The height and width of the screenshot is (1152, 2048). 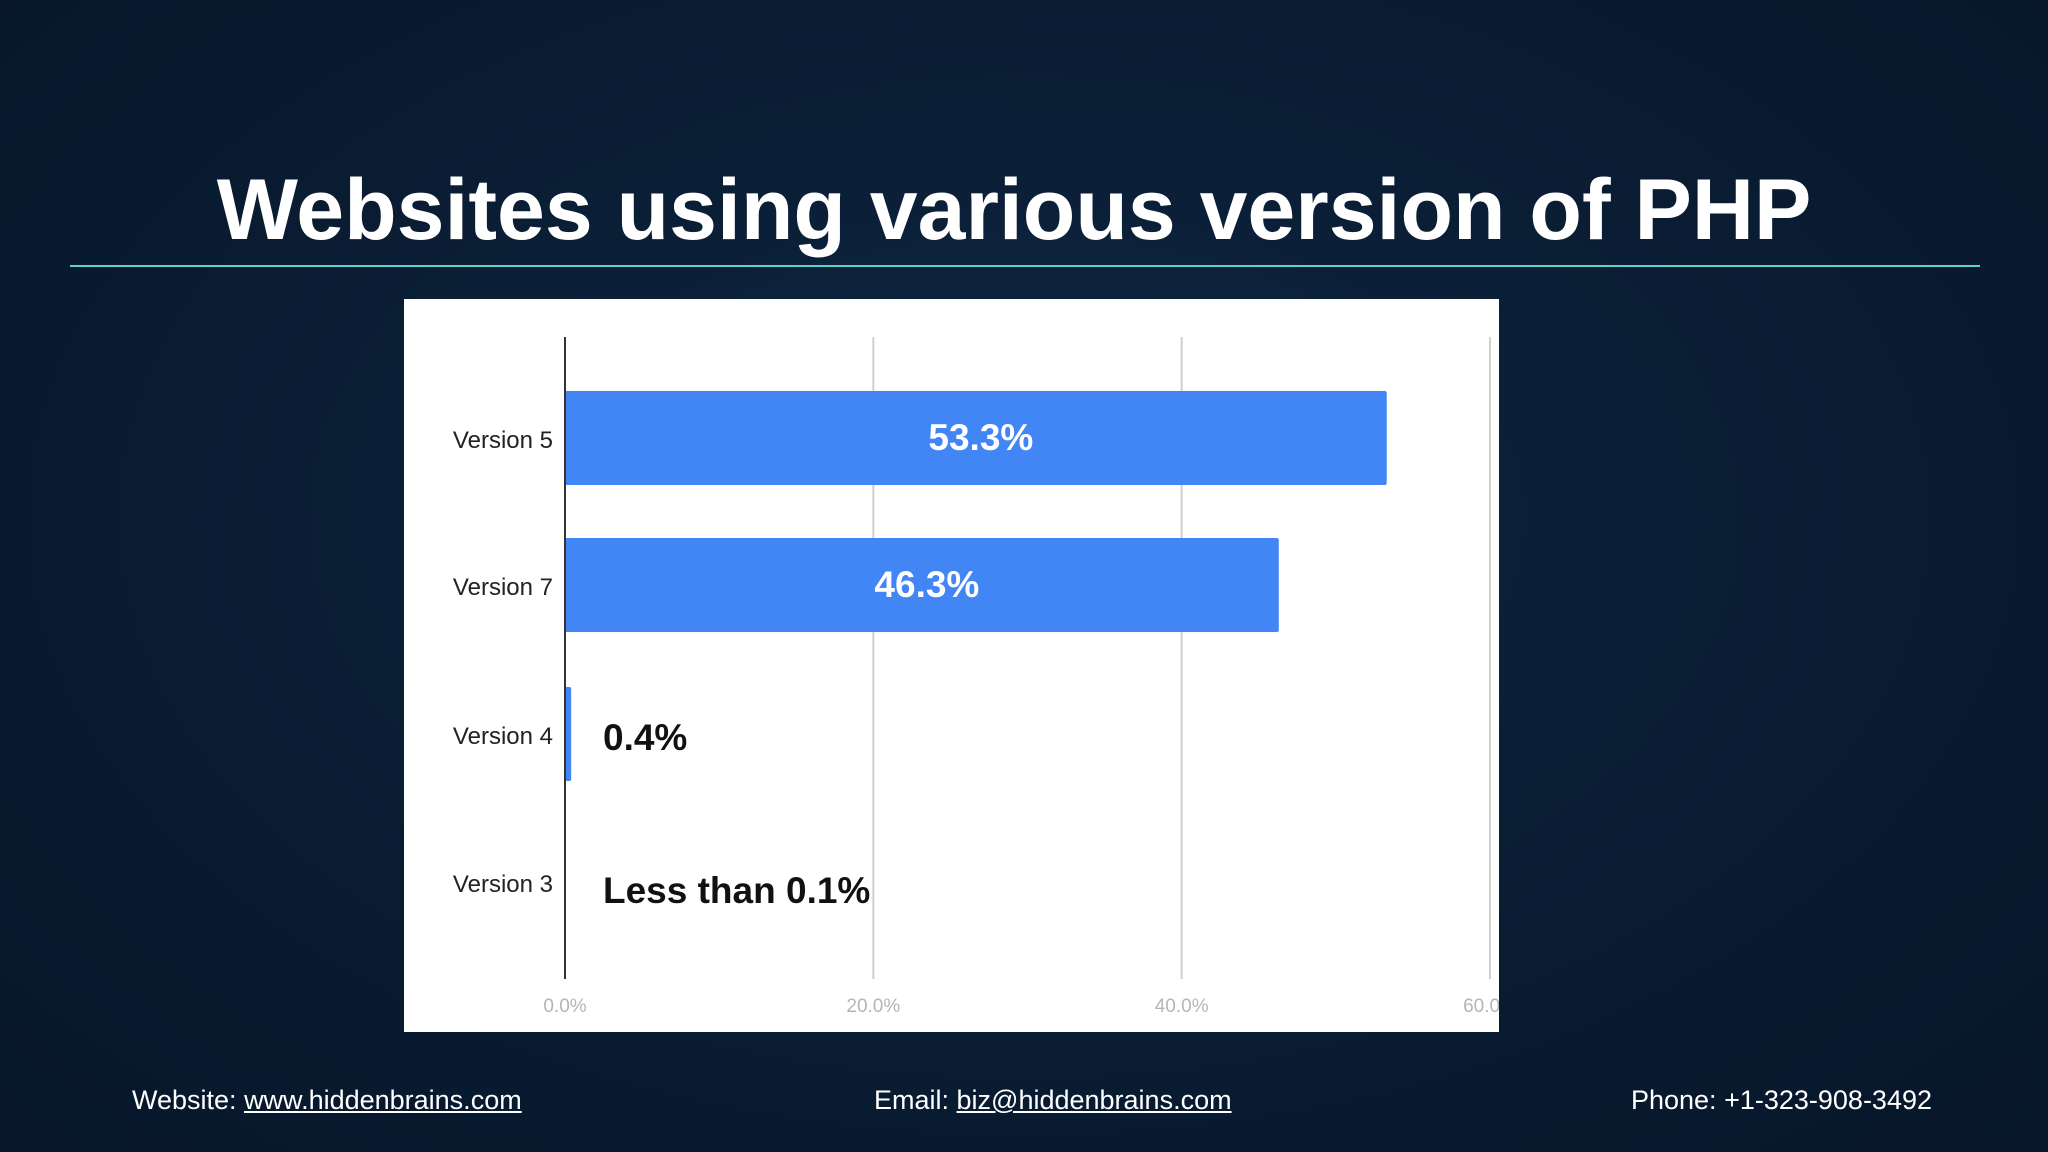 What do you see at coordinates (645, 737) in the screenshot?
I see `data-label: 0.4%` at bounding box center [645, 737].